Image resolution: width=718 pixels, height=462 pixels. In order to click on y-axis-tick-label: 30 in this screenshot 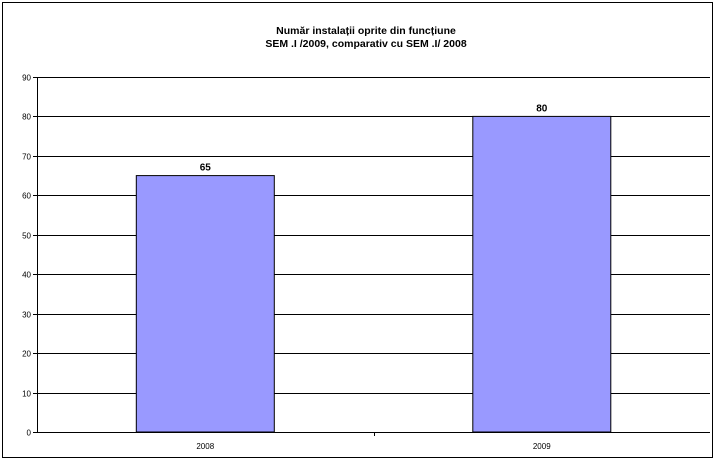, I will do `click(26, 315)`.